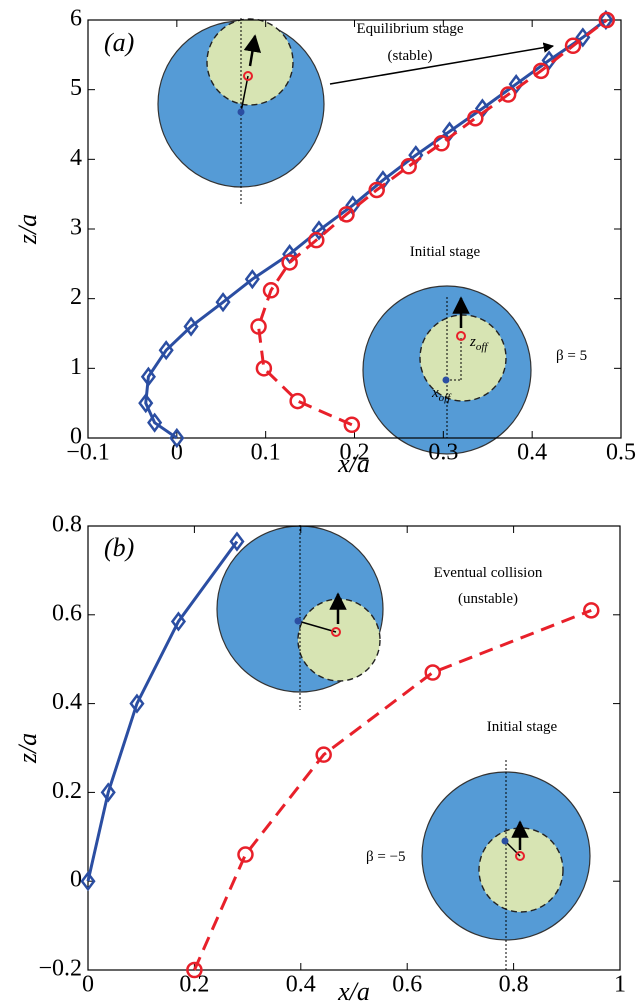  I want to click on annotation-text: Eventual collision, so click(488, 573).